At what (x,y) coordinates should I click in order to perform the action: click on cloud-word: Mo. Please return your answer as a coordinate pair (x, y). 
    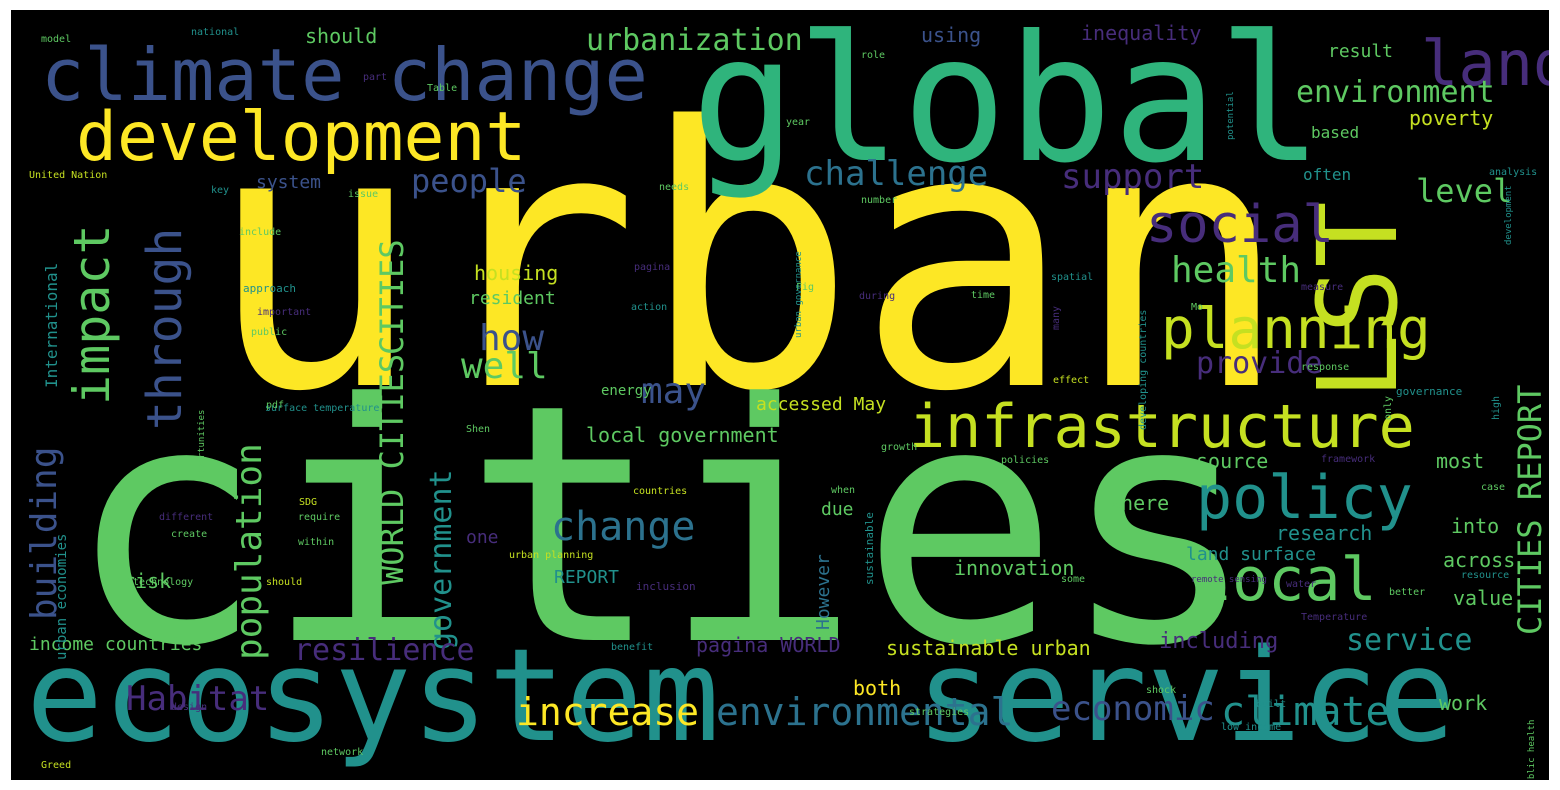
    Looking at the image, I should click on (1197, 307).